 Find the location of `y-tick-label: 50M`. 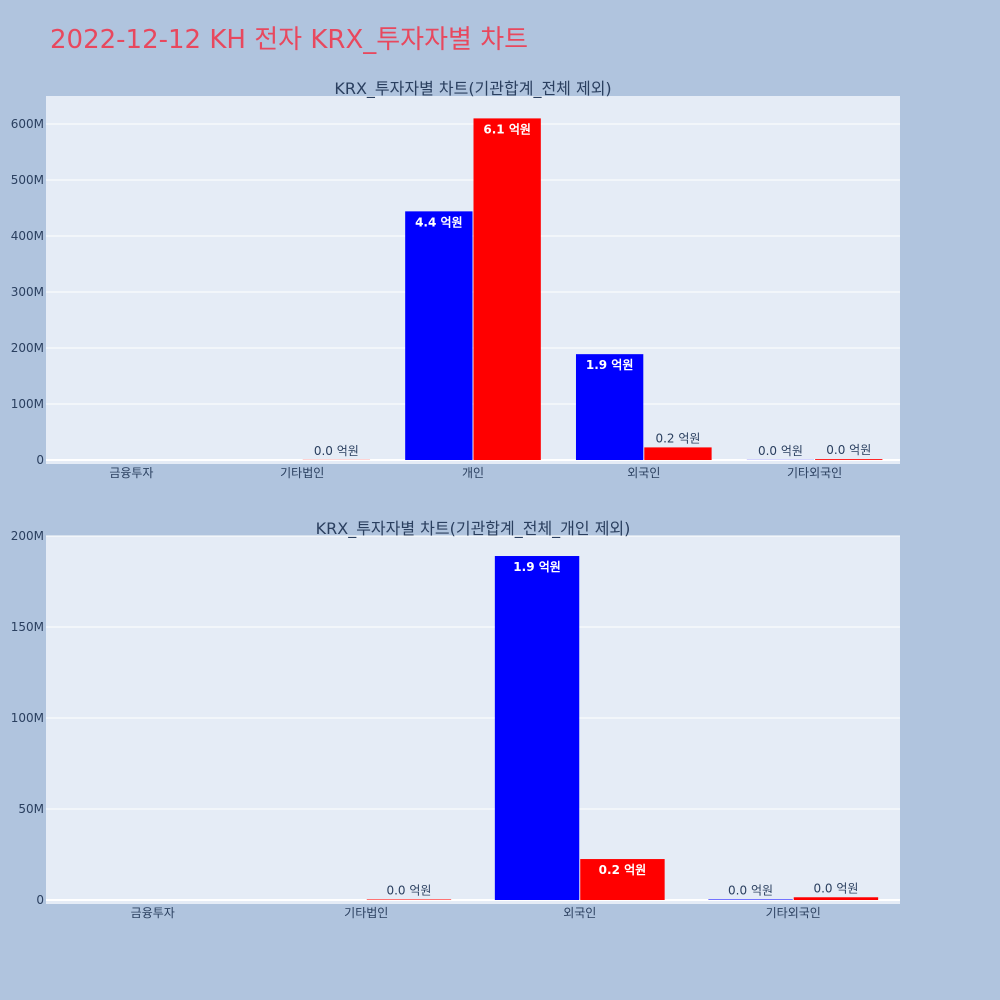

y-tick-label: 50M is located at coordinates (31, 809).